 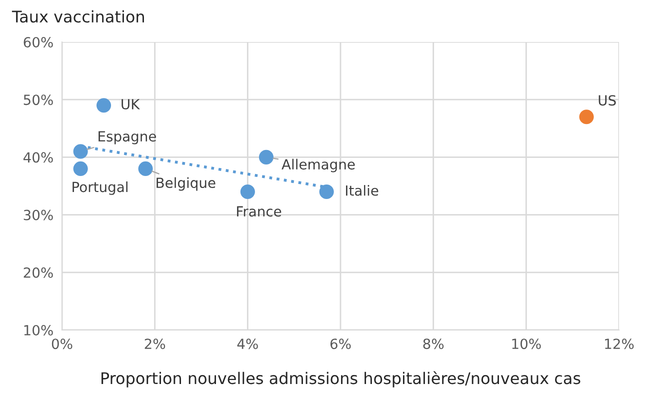 What do you see at coordinates (318, 165) in the screenshot?
I see `annotation: Allemagne` at bounding box center [318, 165].